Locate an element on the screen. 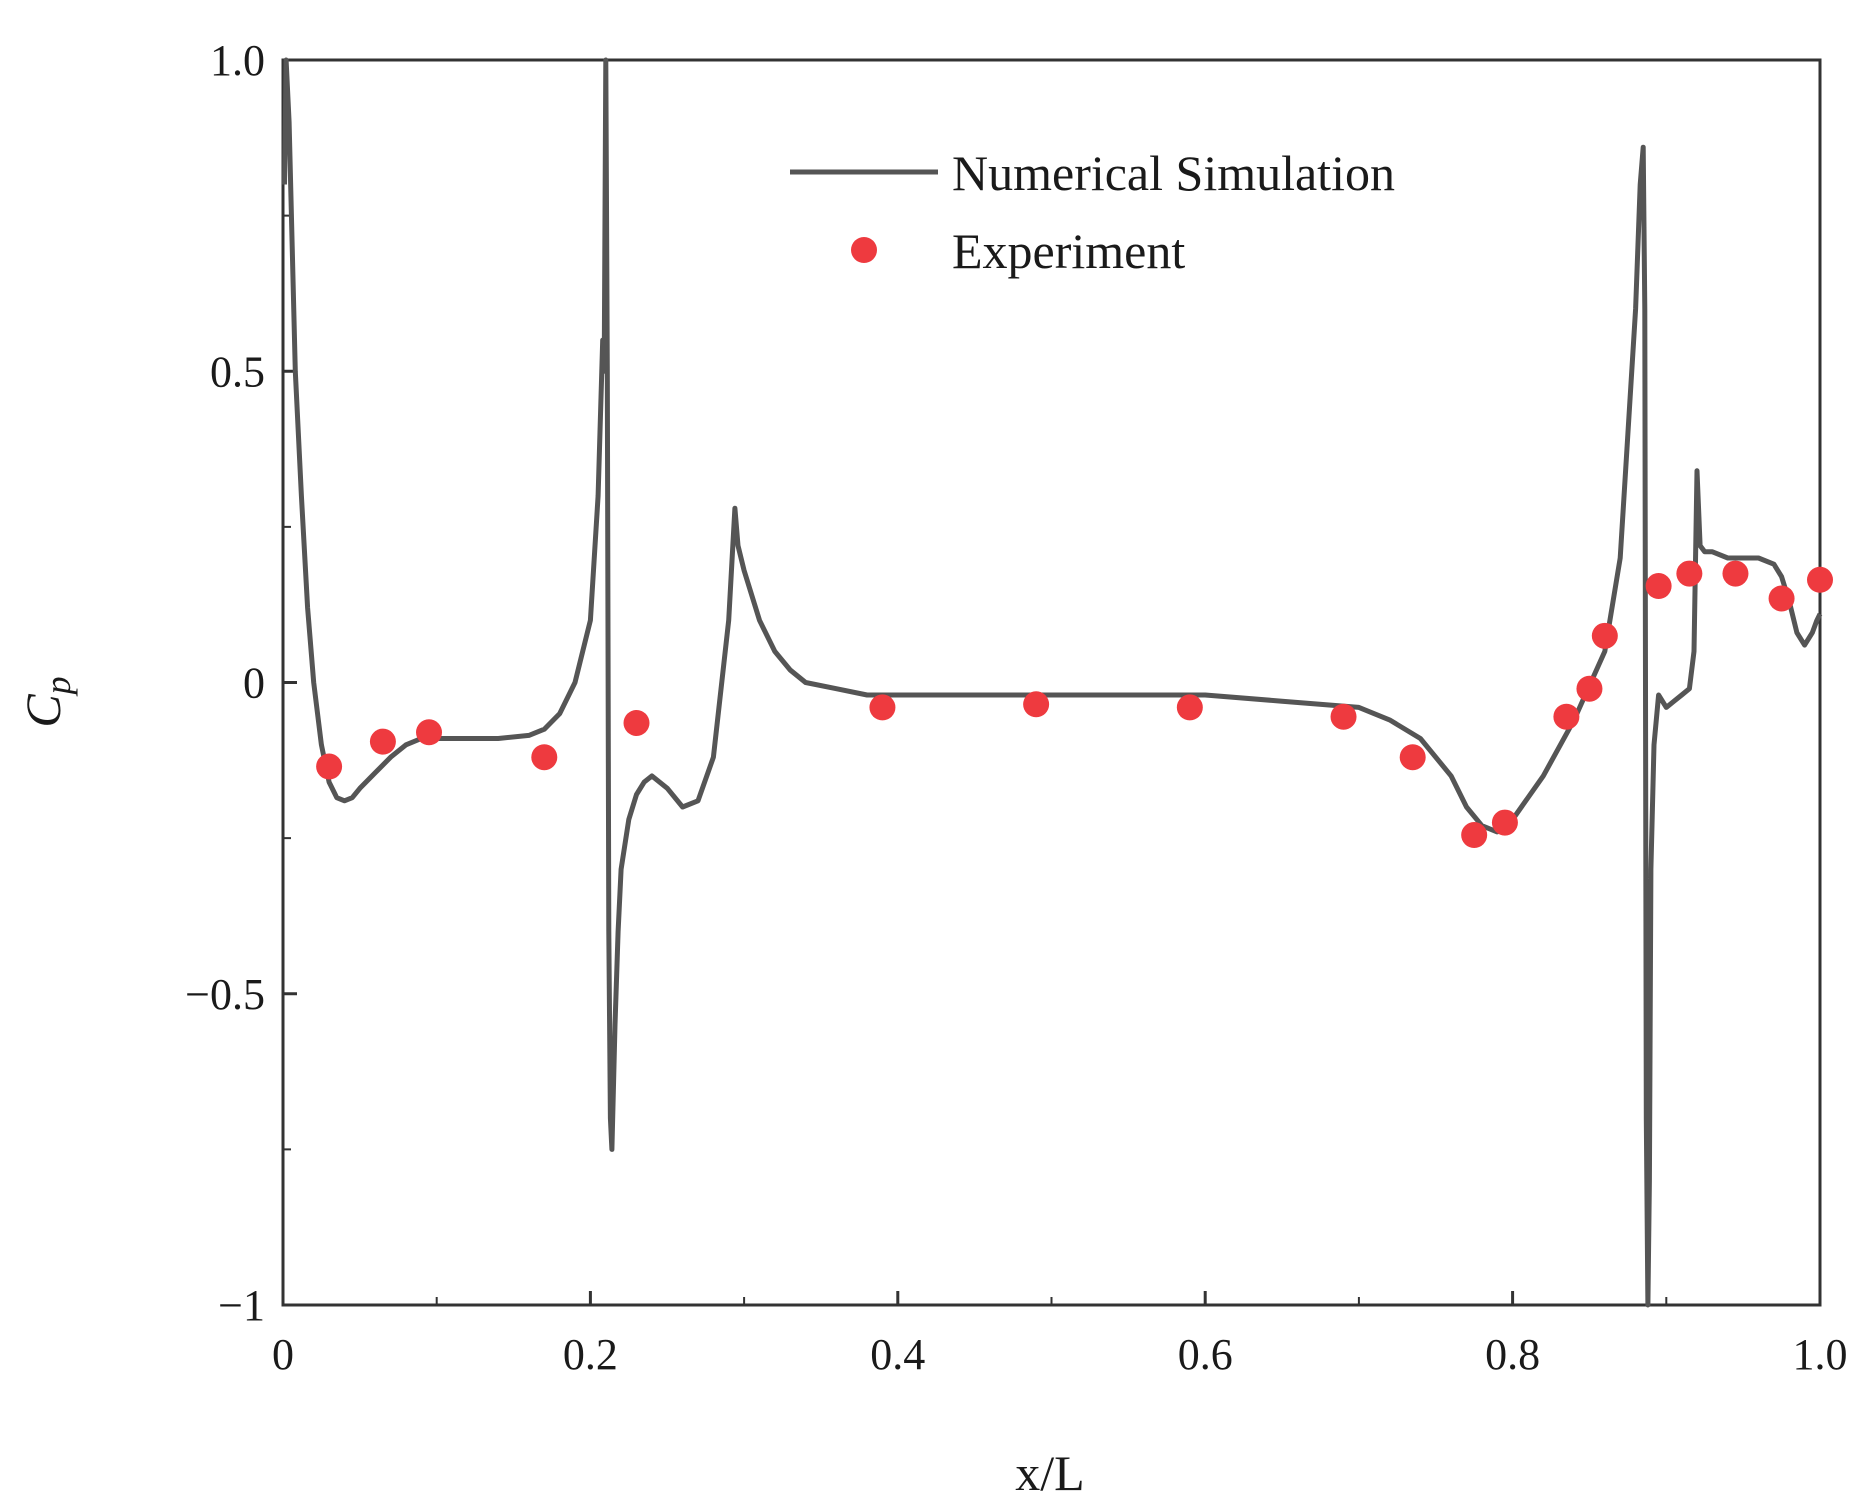 This screenshot has width=1870, height=1506. legend-simulation-label: Numerical Simulation is located at coordinates (1173, 173).